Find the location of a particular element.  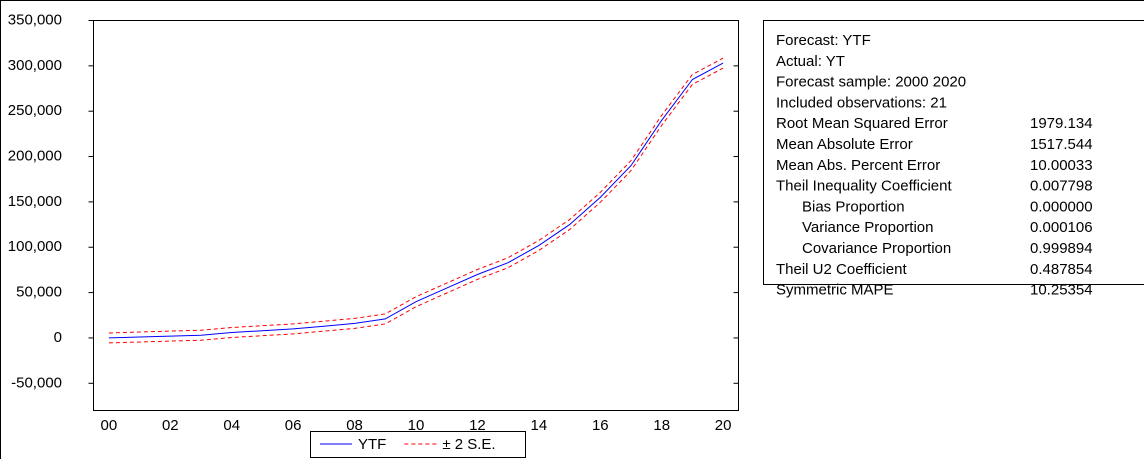

x-tick-label: 20 is located at coordinates (723, 425).